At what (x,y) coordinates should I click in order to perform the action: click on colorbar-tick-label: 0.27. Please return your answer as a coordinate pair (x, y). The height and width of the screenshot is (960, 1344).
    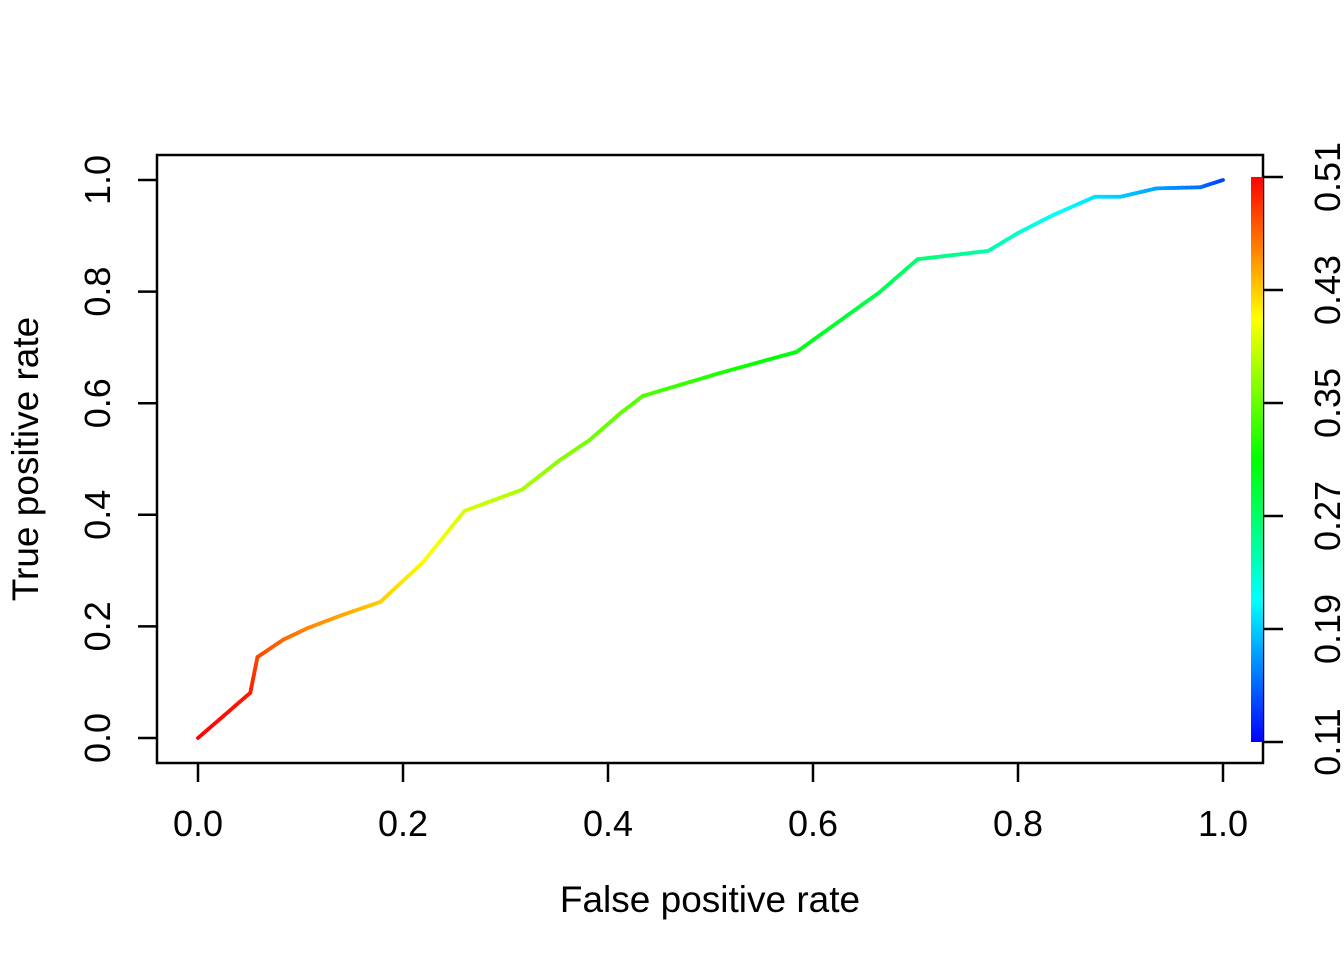
    Looking at the image, I should click on (1325, 516).